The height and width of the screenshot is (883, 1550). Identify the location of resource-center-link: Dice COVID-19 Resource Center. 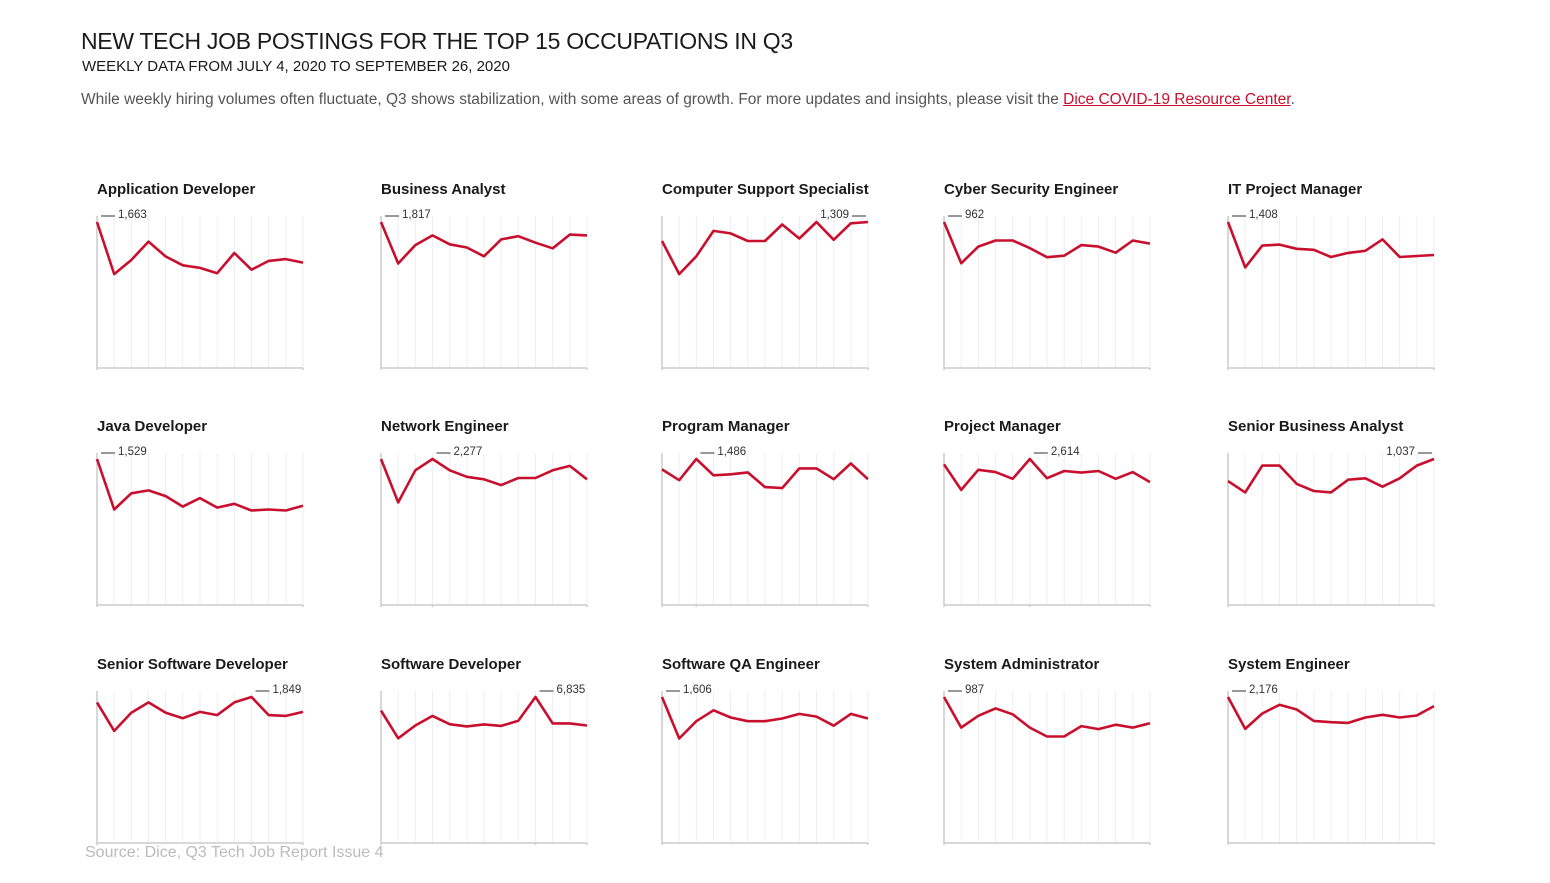
(1177, 99).